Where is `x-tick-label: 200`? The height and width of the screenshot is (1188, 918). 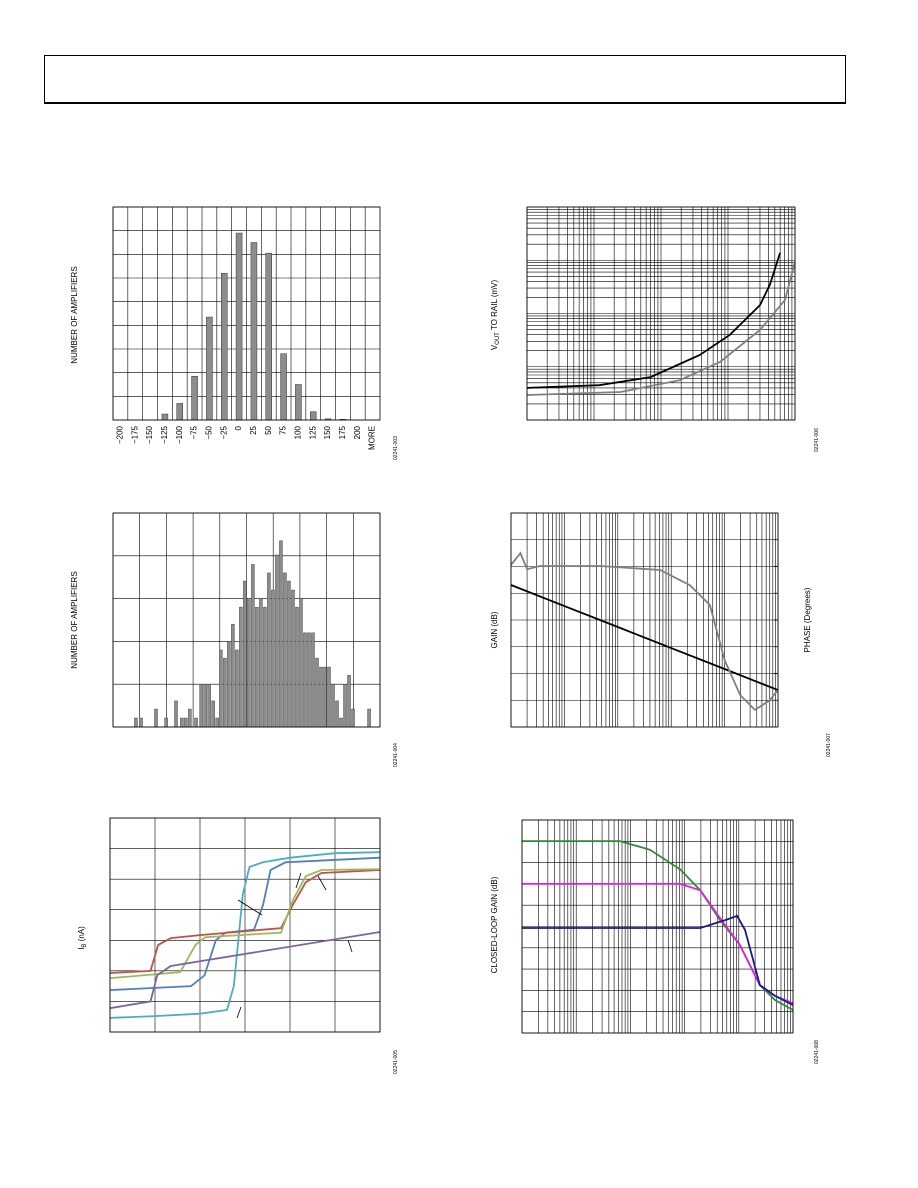
x-tick-label: 200 is located at coordinates (357, 432).